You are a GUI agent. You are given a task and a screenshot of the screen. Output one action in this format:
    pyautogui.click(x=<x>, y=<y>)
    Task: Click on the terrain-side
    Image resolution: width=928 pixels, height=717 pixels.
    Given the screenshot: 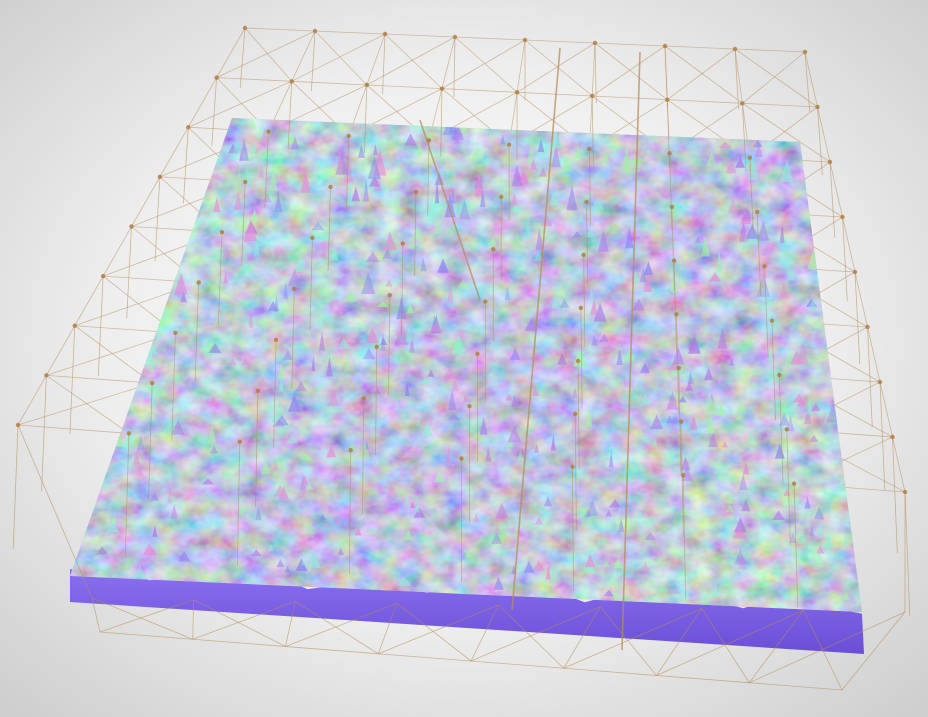 What is the action you would take?
    pyautogui.click(x=467, y=611)
    